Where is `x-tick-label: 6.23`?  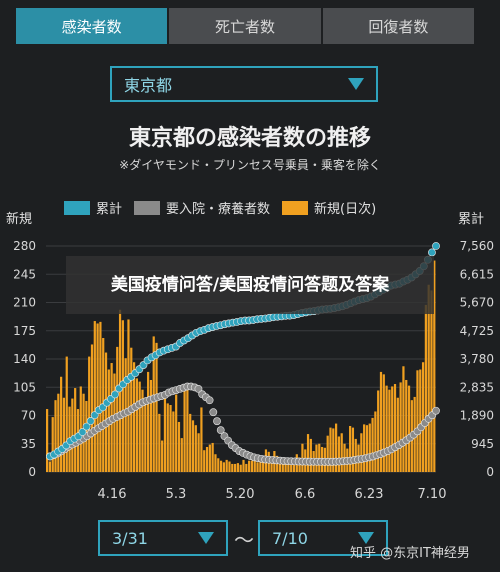 x-tick-label: 6.23 is located at coordinates (369, 494).